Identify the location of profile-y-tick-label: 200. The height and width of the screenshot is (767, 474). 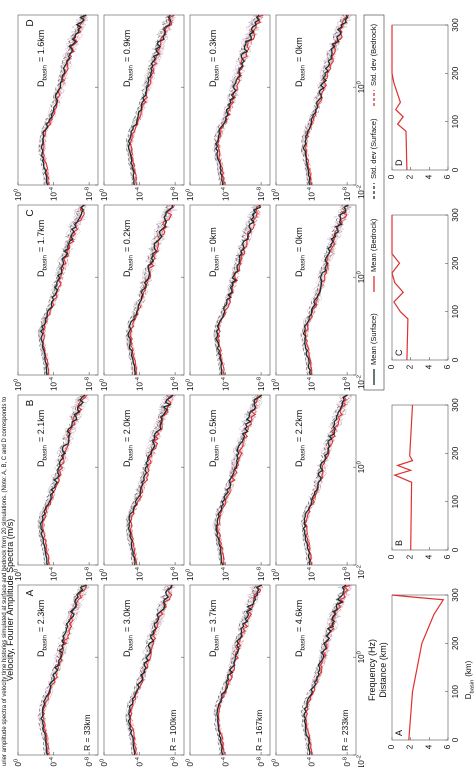
(455, 643).